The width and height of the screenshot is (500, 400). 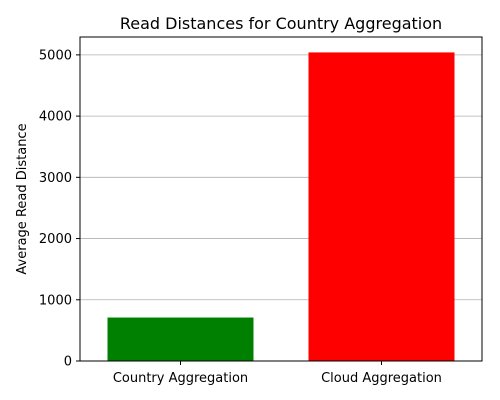 I want to click on y-tick-label: 0, so click(x=68, y=362).